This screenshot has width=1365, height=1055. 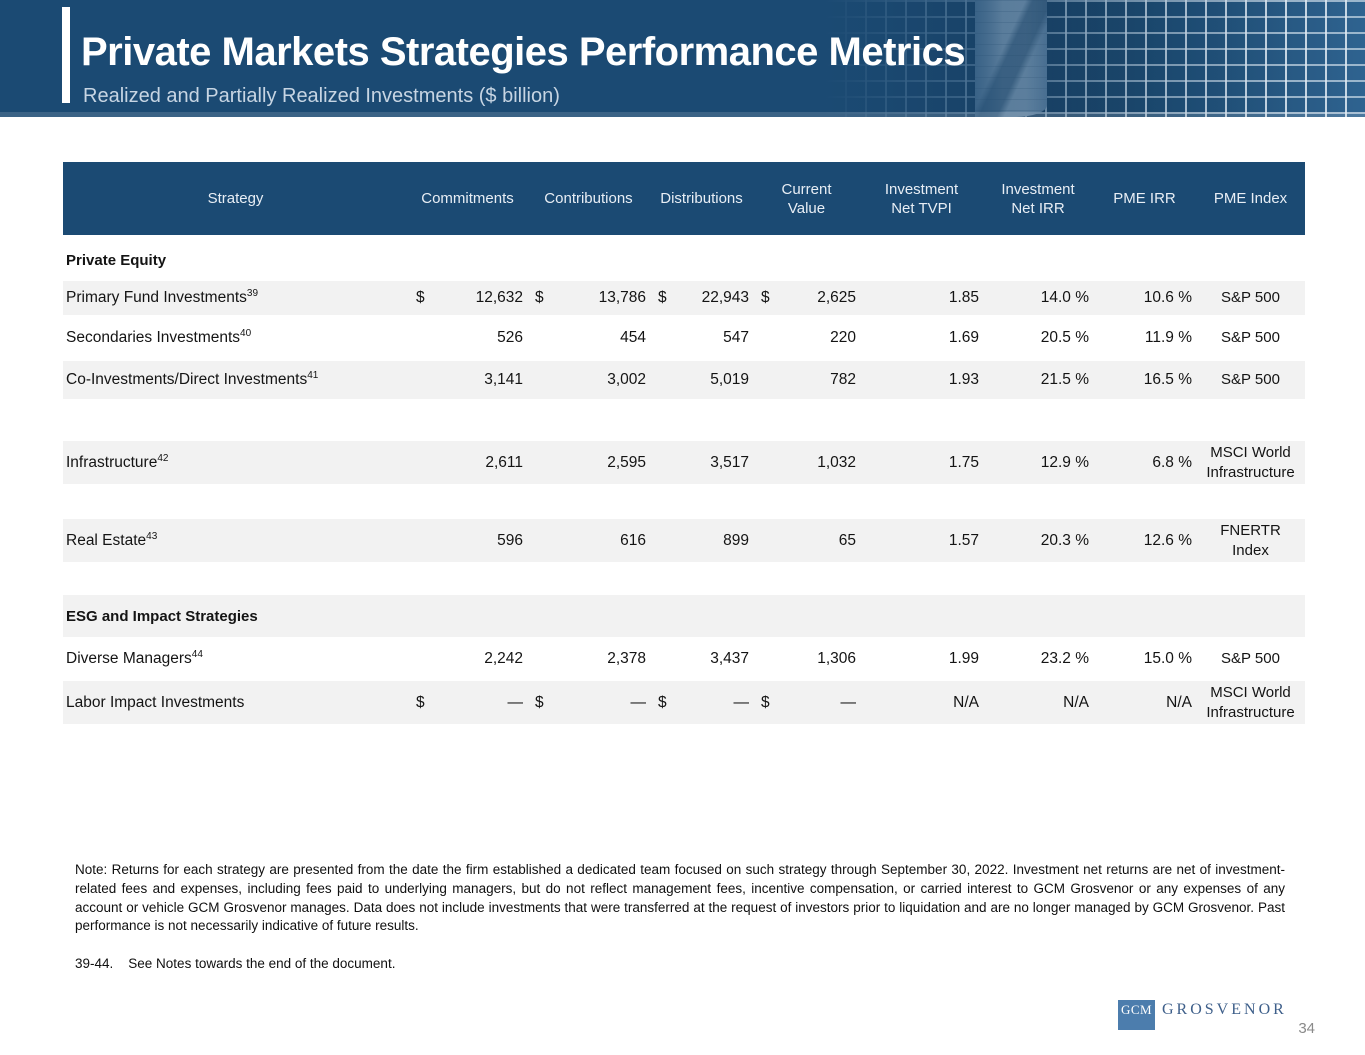 What do you see at coordinates (1064, 658) in the screenshot?
I see `net-irr-cell: 23.2 %` at bounding box center [1064, 658].